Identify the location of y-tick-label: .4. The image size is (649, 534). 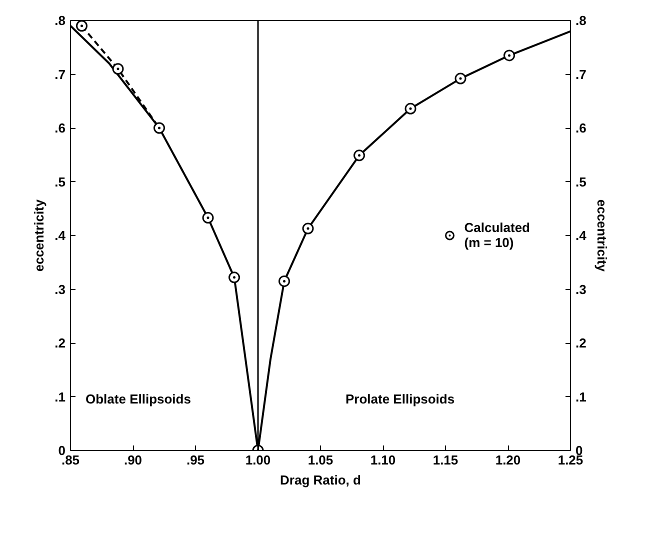
(60, 235).